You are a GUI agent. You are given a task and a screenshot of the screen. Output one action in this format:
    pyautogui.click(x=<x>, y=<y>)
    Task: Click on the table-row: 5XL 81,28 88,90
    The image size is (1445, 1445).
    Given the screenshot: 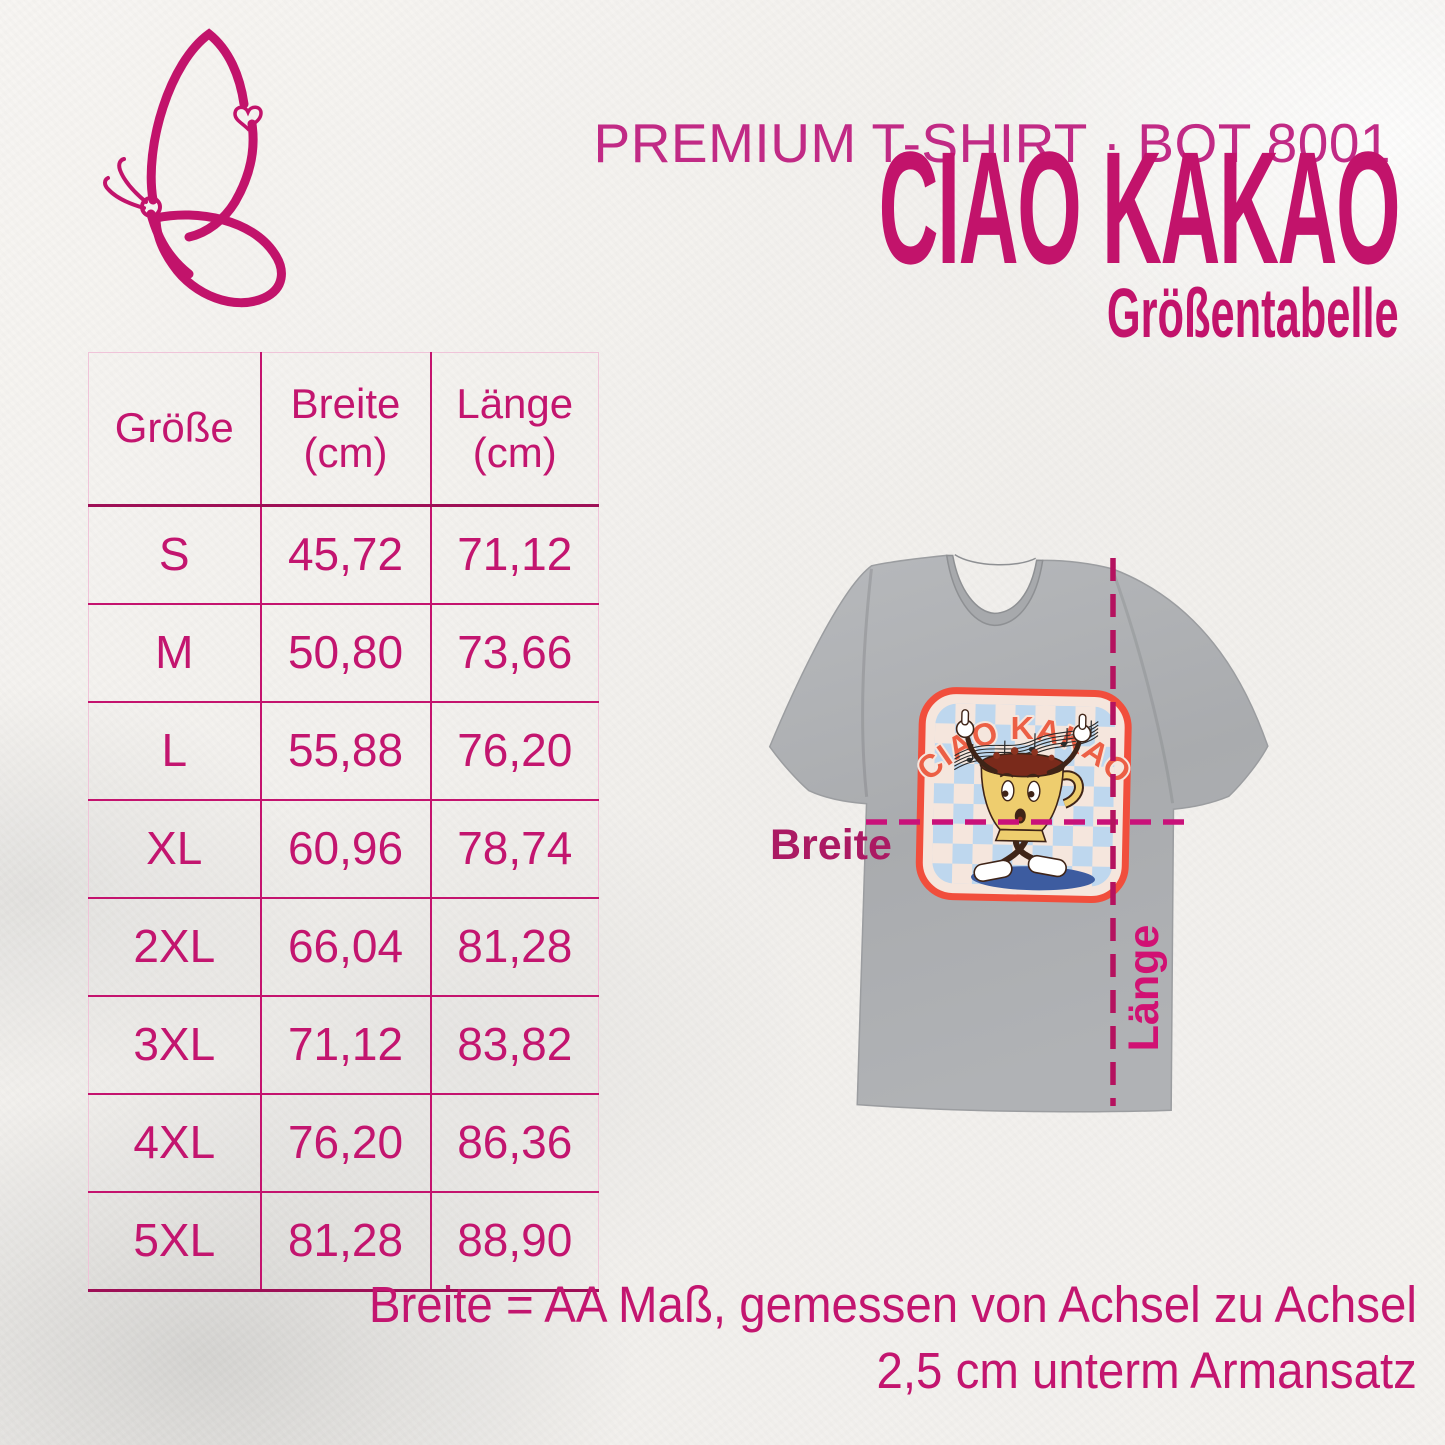 What is the action you would take?
    pyautogui.click(x=343, y=1241)
    